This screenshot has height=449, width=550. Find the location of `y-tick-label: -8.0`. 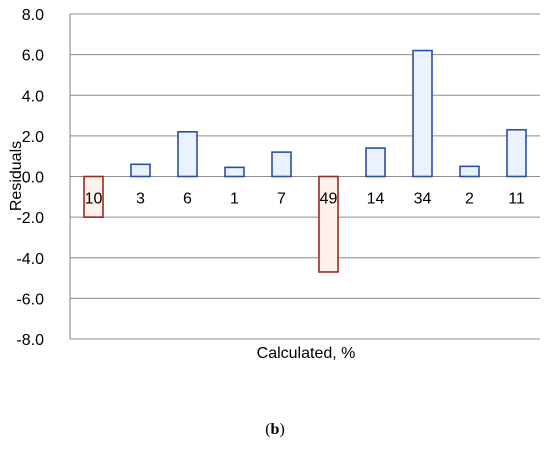

y-tick-label: -8.0 is located at coordinates (30, 340).